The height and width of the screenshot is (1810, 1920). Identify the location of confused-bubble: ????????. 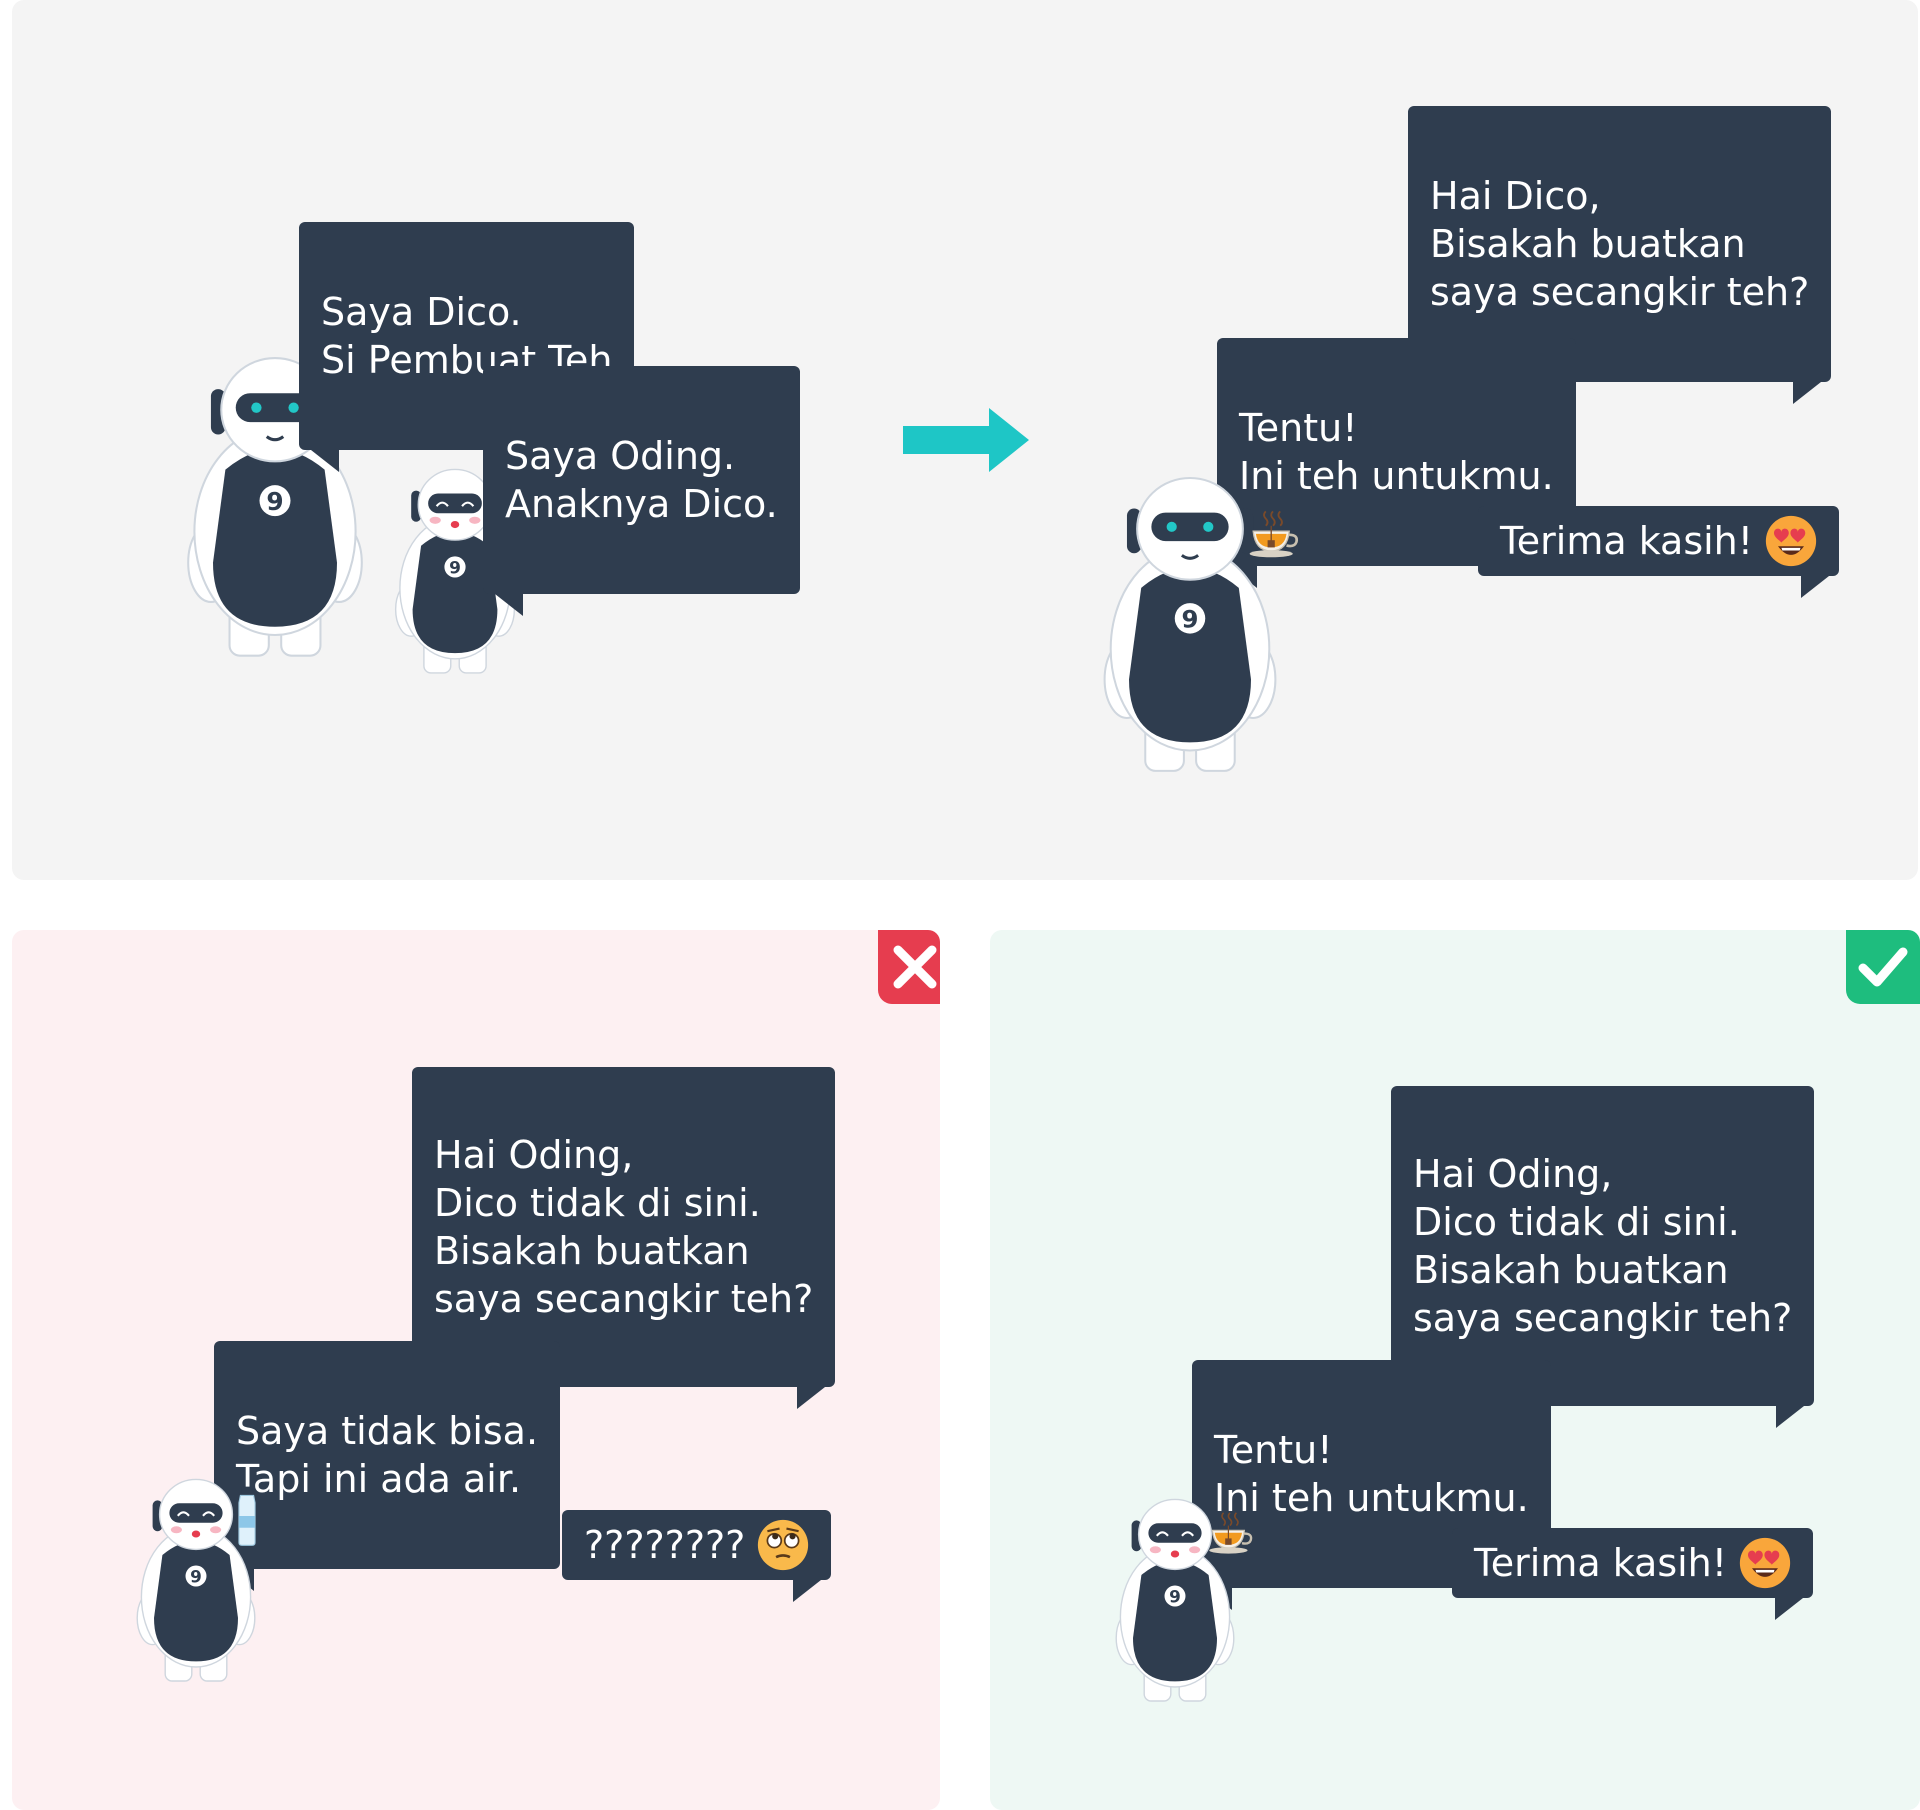
(697, 1556).